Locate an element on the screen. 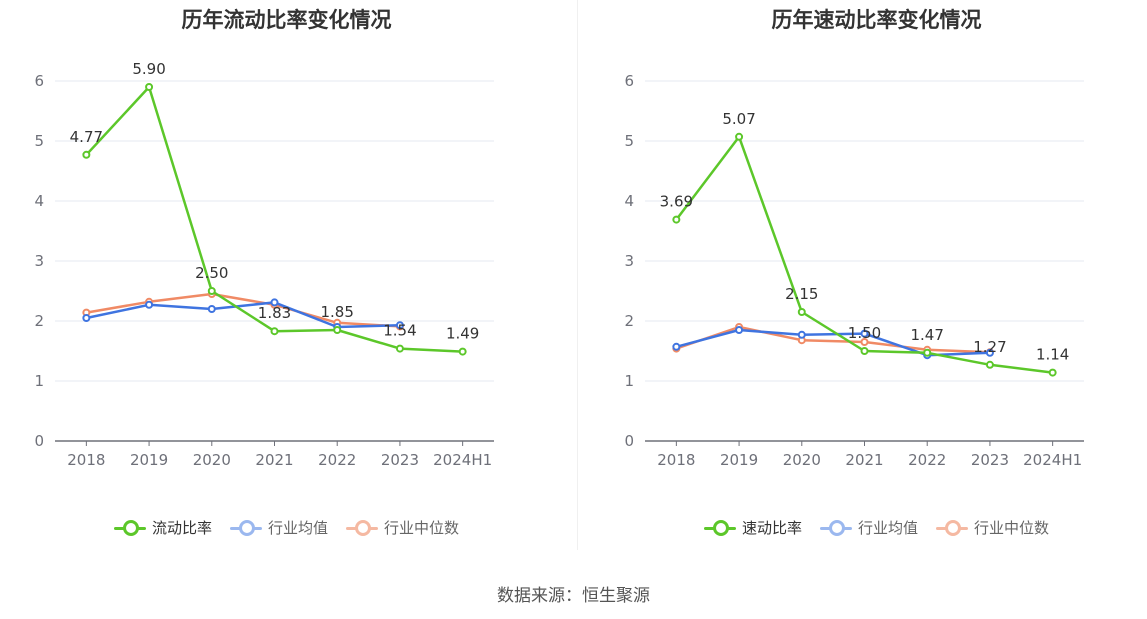  data-label: 1.50 is located at coordinates (864, 333).